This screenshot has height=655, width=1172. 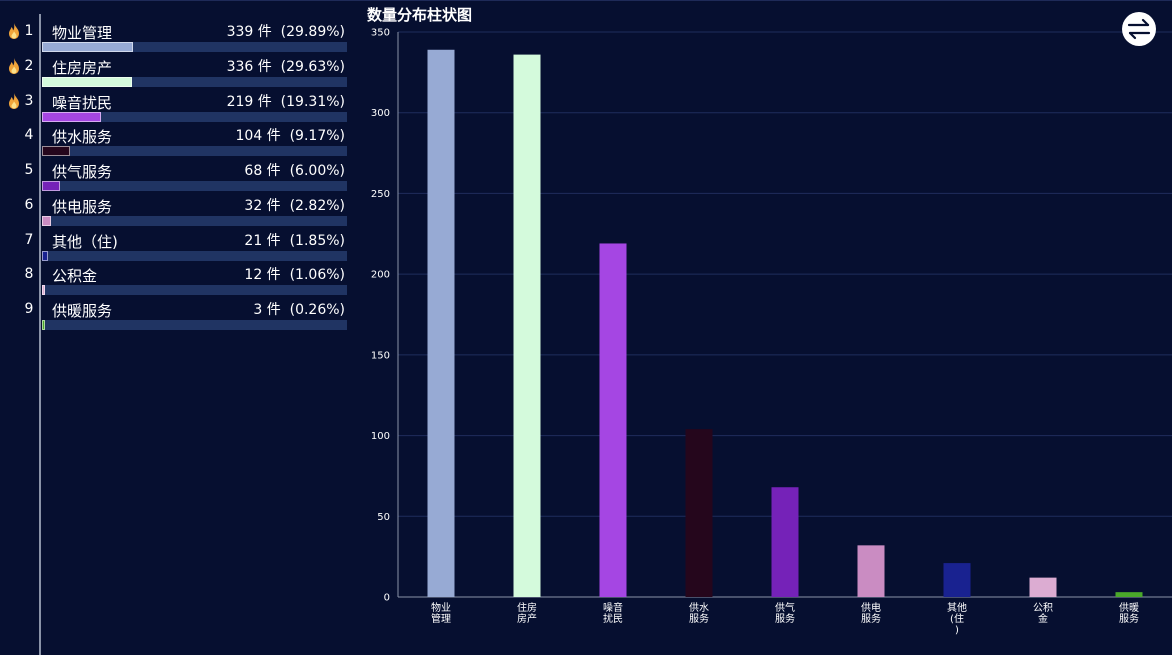 I want to click on rank-label: 供电服务, so click(x=82, y=206).